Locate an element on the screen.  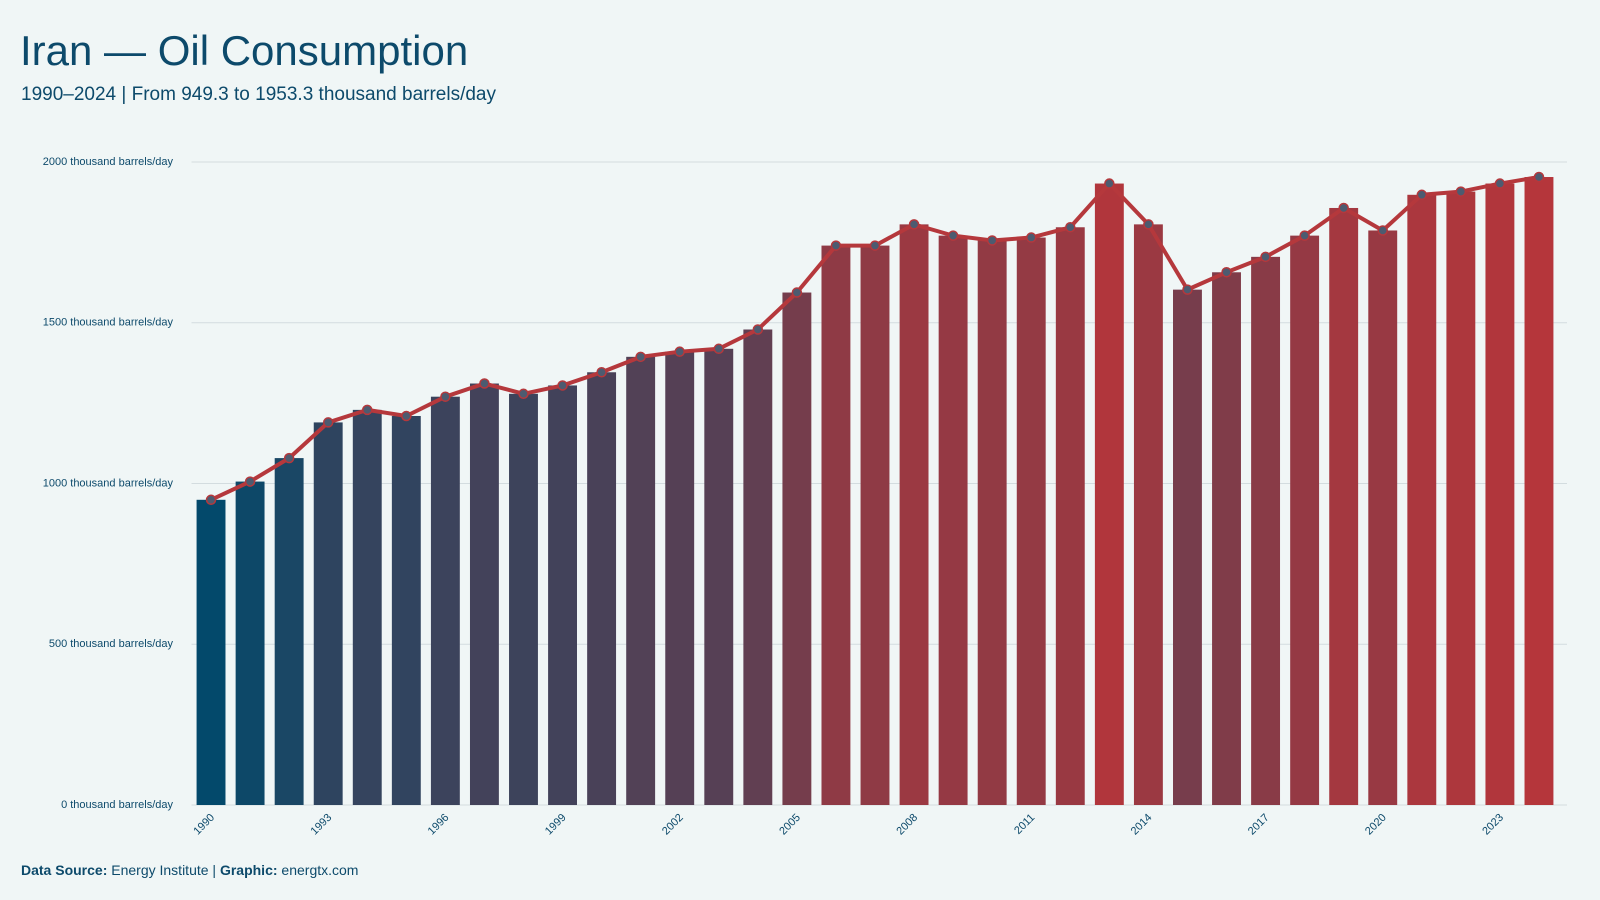
y-tick-label: 1000 thousand barrels/day is located at coordinates (108, 483).